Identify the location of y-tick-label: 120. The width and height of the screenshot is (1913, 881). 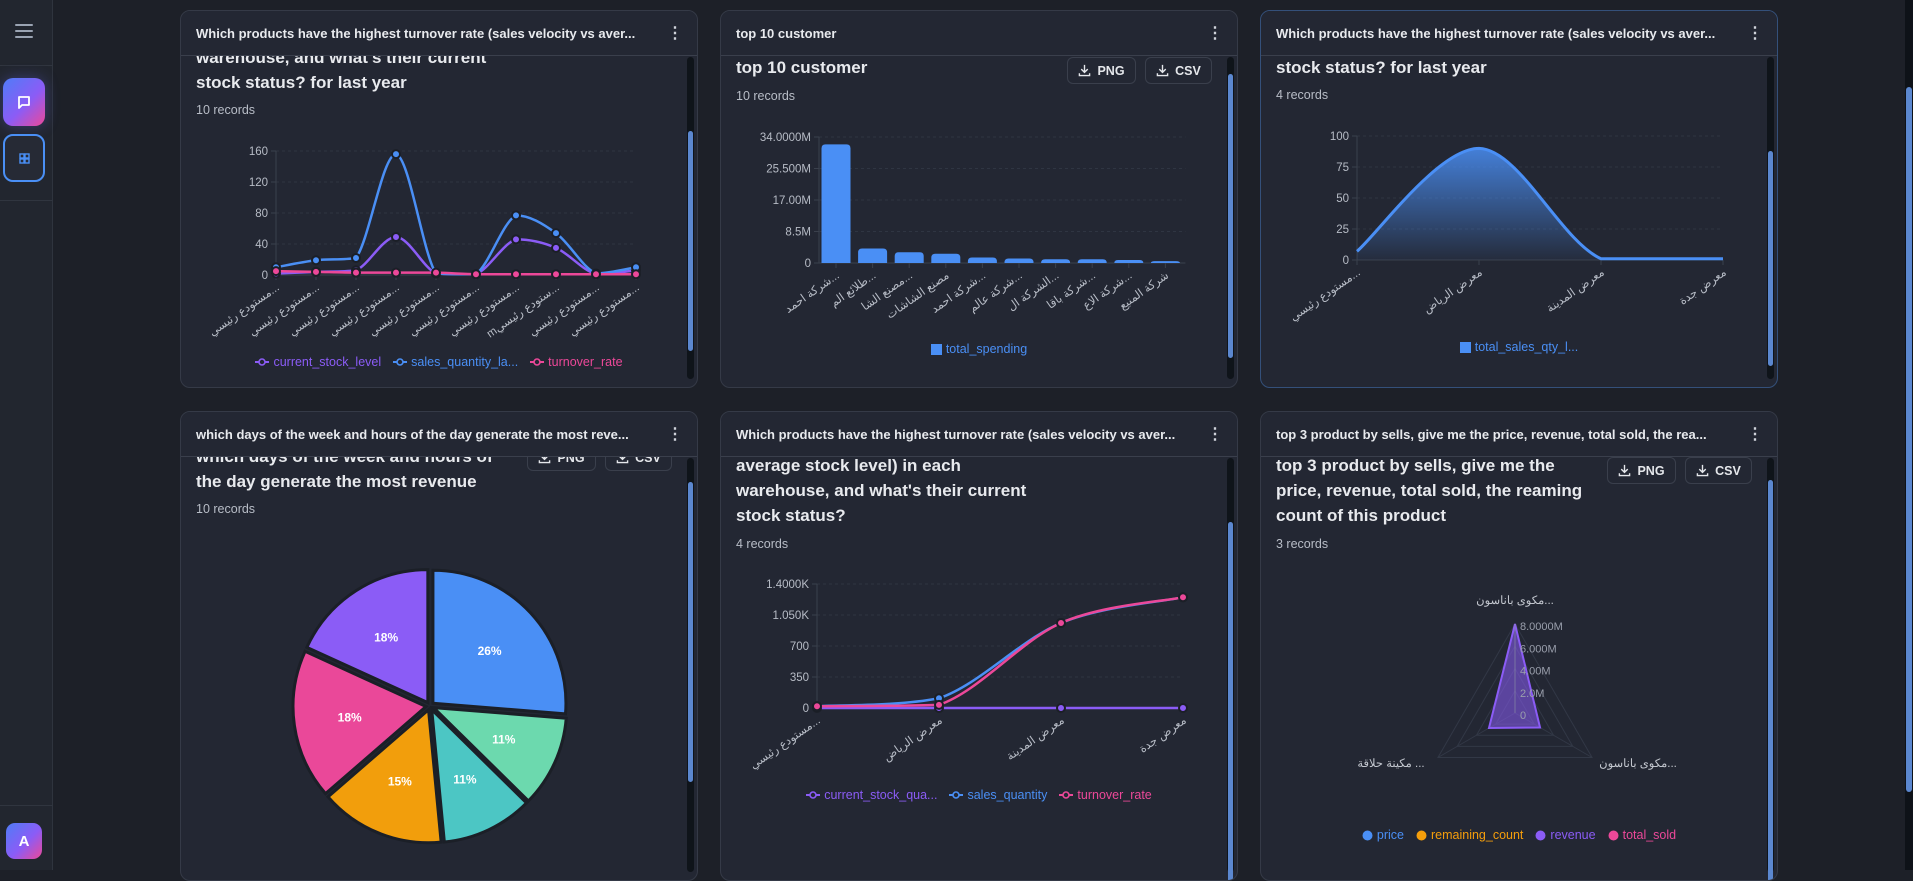
(258, 183).